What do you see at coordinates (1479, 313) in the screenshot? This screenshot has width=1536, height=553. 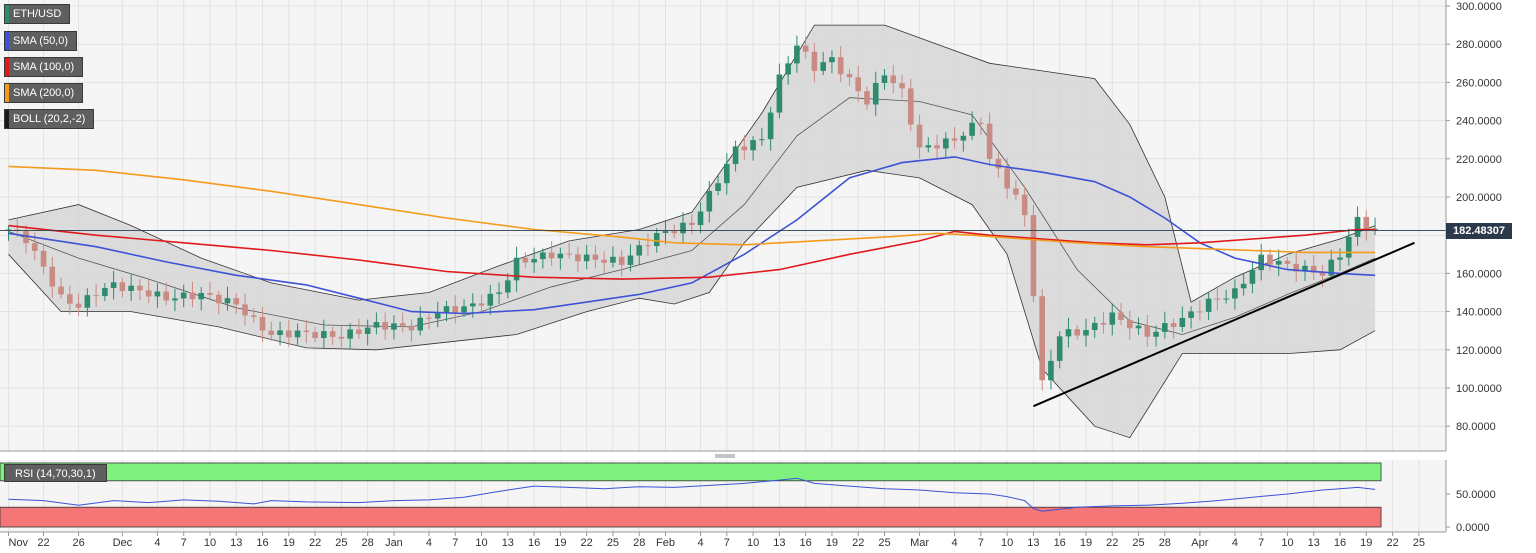 I see `y-tick-label: 140.0000` at bounding box center [1479, 313].